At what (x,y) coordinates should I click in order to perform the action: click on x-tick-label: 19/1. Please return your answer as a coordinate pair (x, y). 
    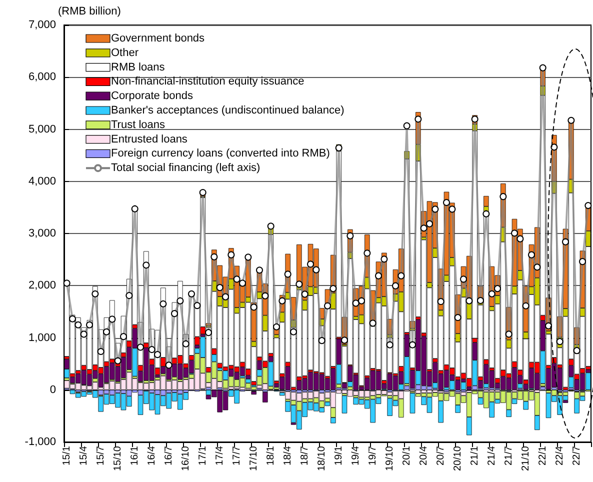
    Looking at the image, I should click on (338, 456).